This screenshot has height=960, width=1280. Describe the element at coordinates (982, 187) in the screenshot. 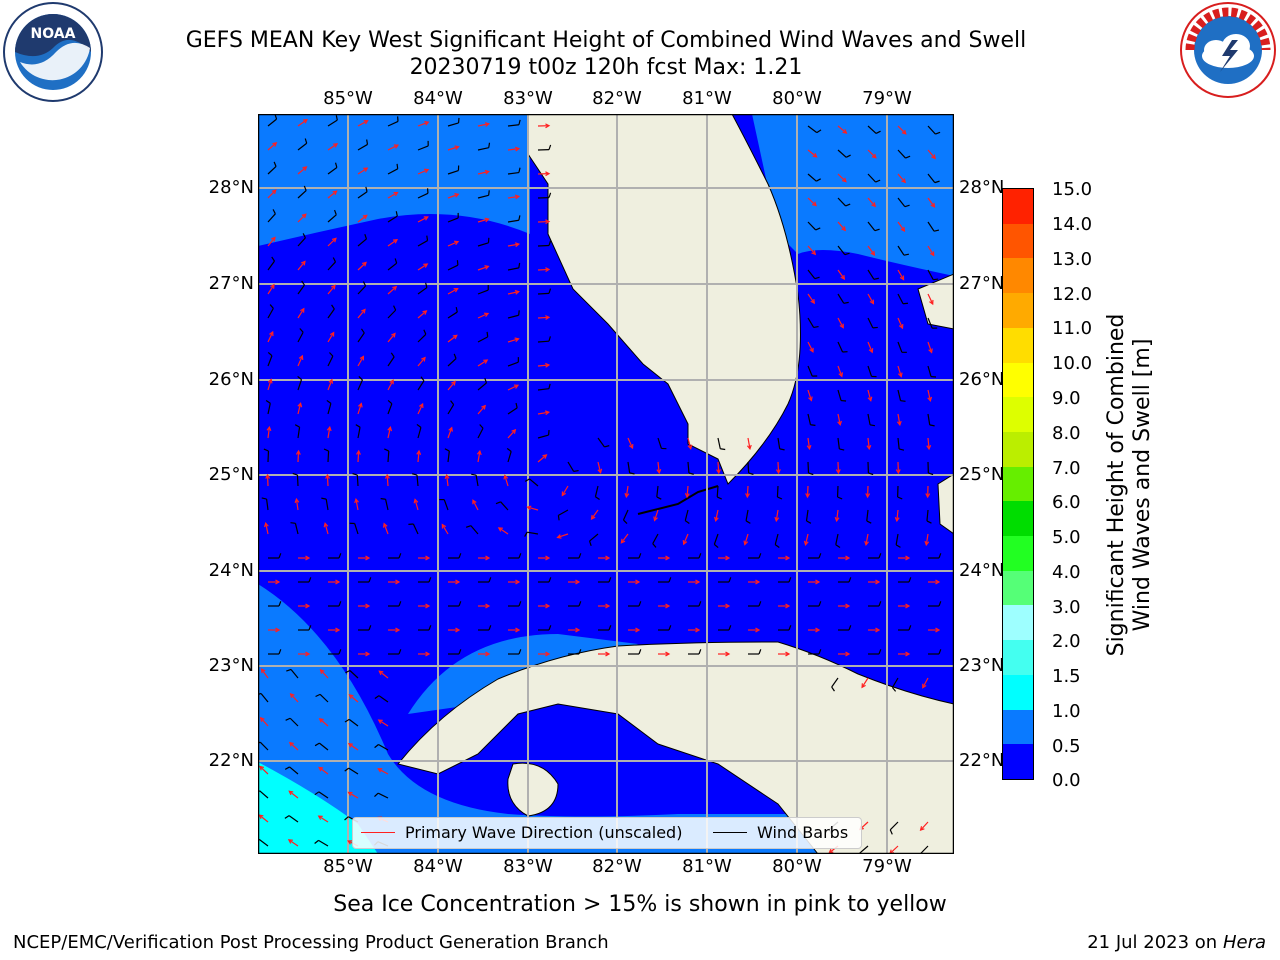

I see `lat-label-right: 28°N` at that location.